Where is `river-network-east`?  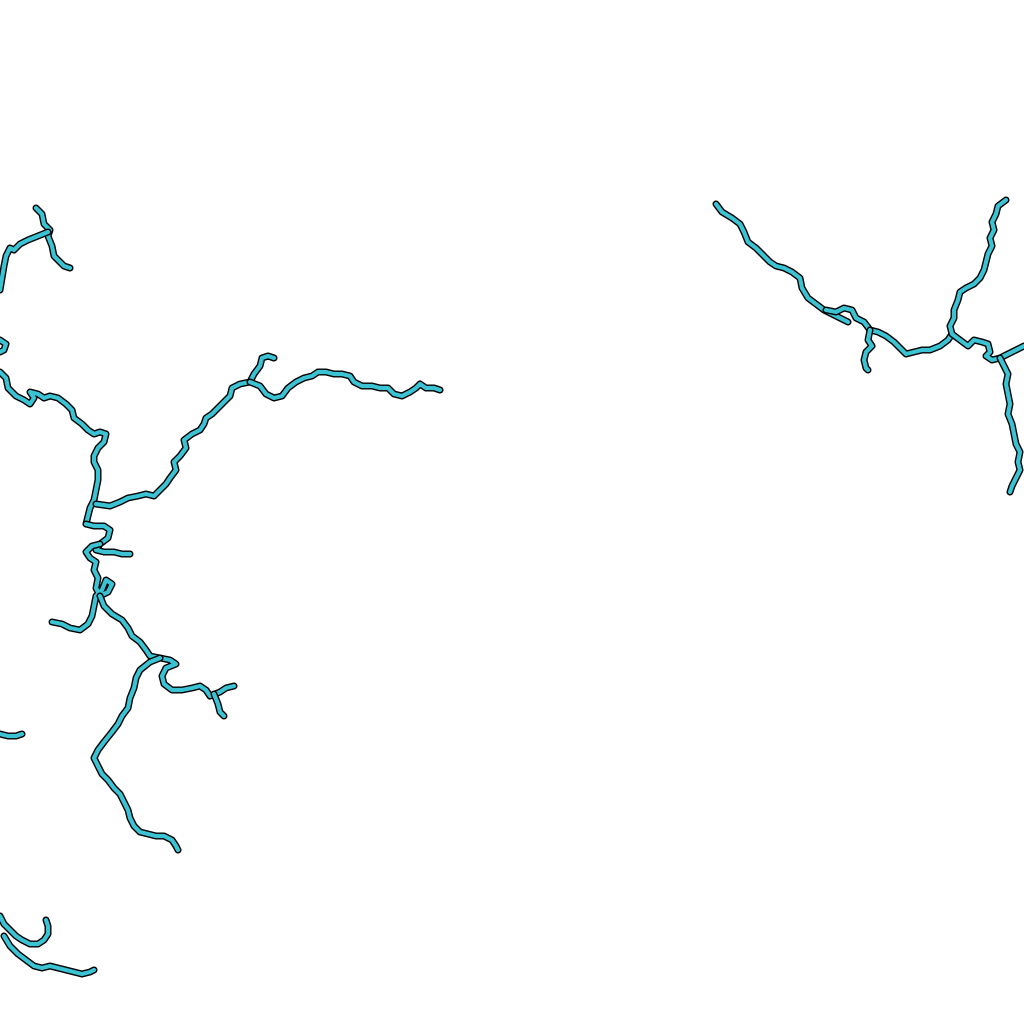 river-network-east is located at coordinates (868, 346).